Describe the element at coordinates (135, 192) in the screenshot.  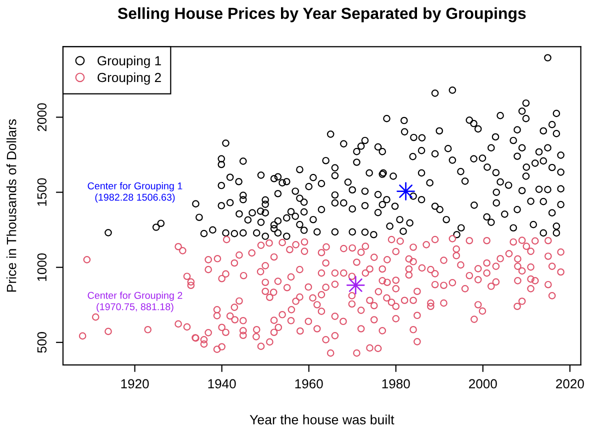
I see `annotation: Center for Grouping 1 (1982.28 1506.63)` at that location.